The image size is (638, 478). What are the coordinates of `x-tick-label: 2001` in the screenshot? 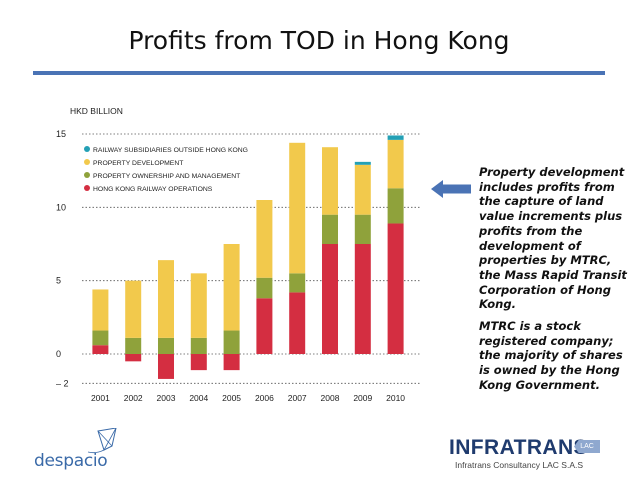 It's located at (100, 398).